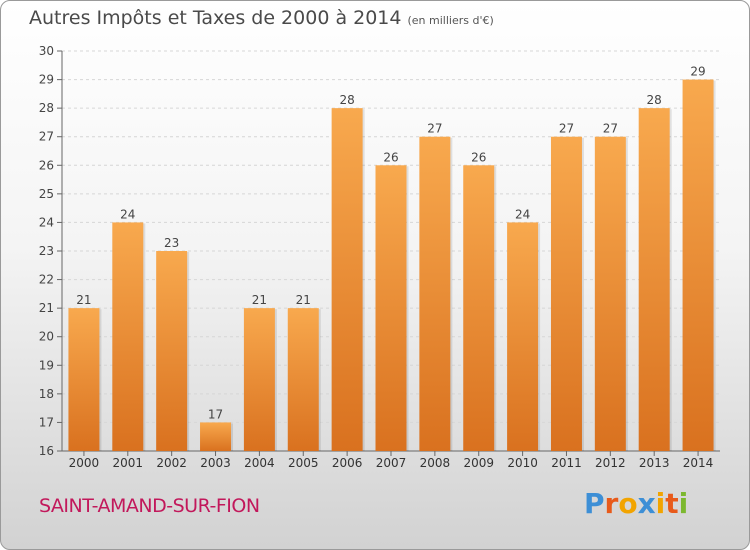  What do you see at coordinates (610, 293) in the screenshot?
I see `bar-2012` at bounding box center [610, 293].